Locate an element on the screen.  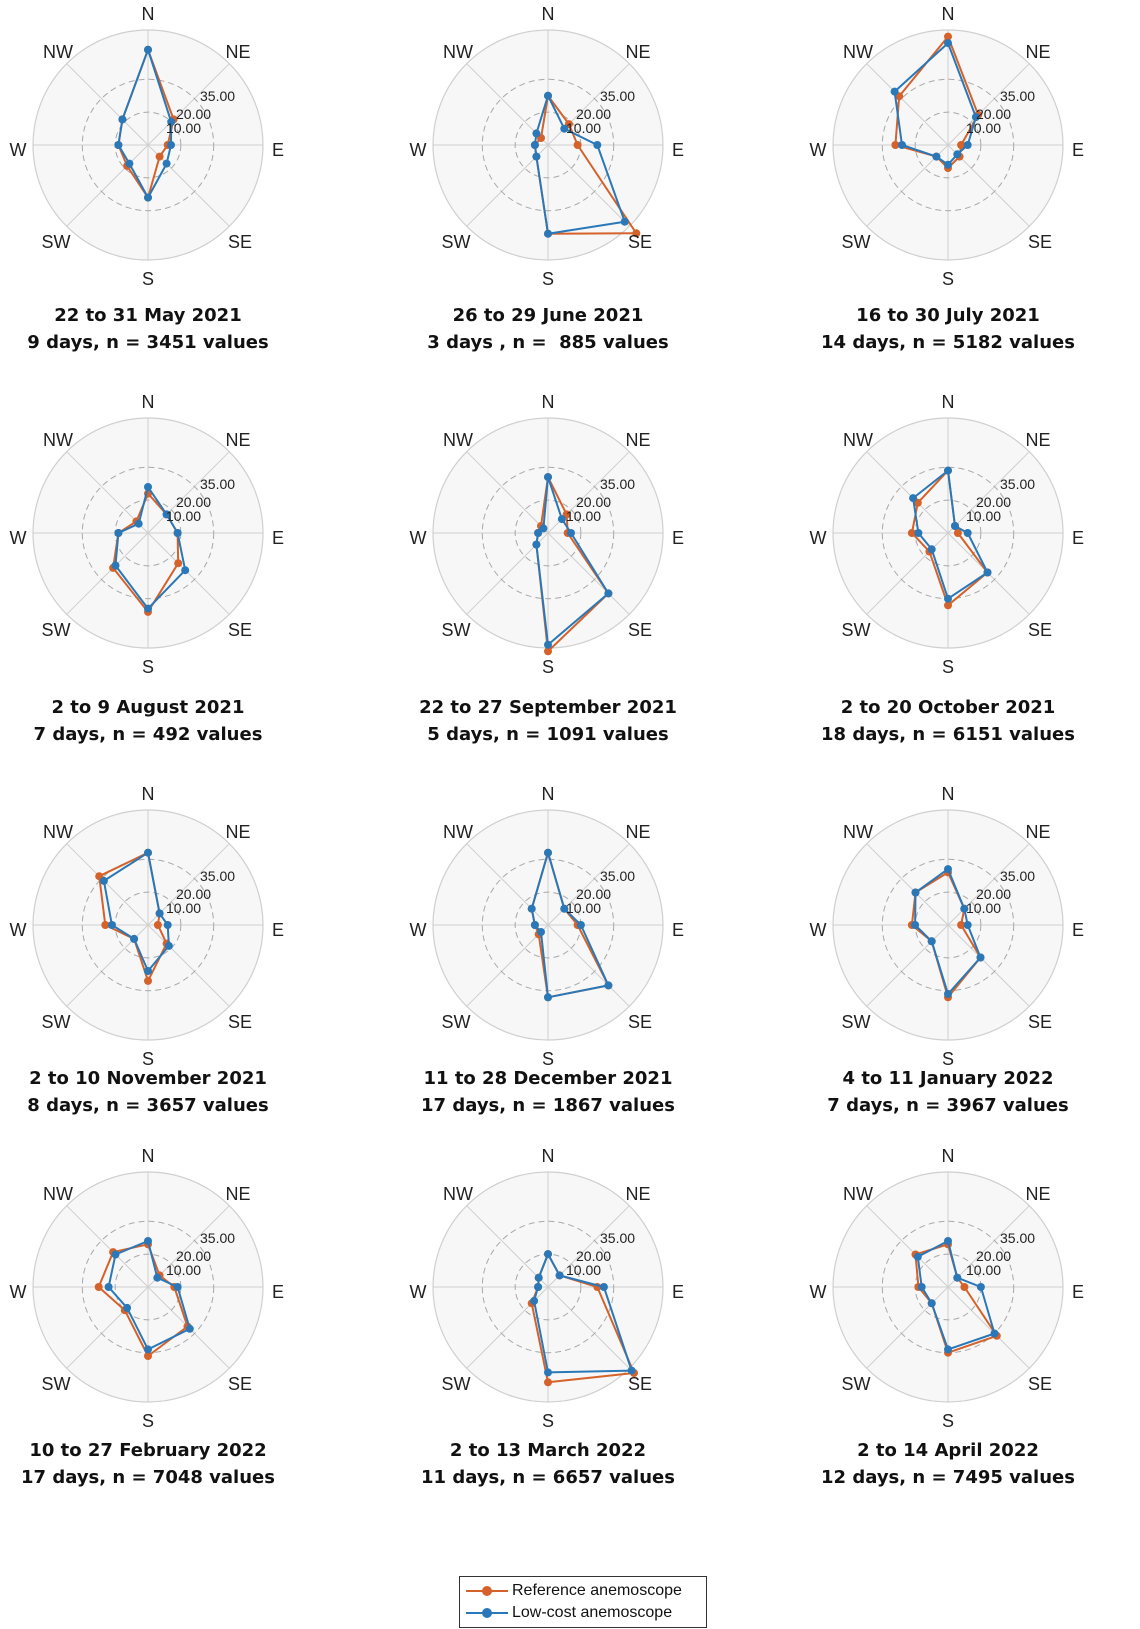
caption-sample-size: 18 days, n = 6151 values is located at coordinates (948, 734).